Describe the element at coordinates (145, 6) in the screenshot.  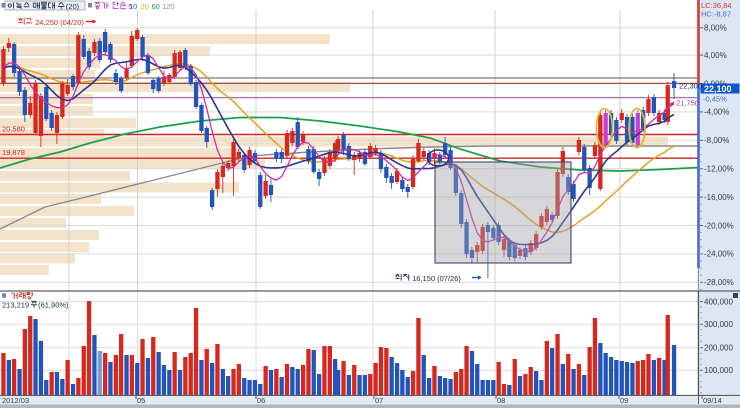
I see `svg-text: 20` at that location.